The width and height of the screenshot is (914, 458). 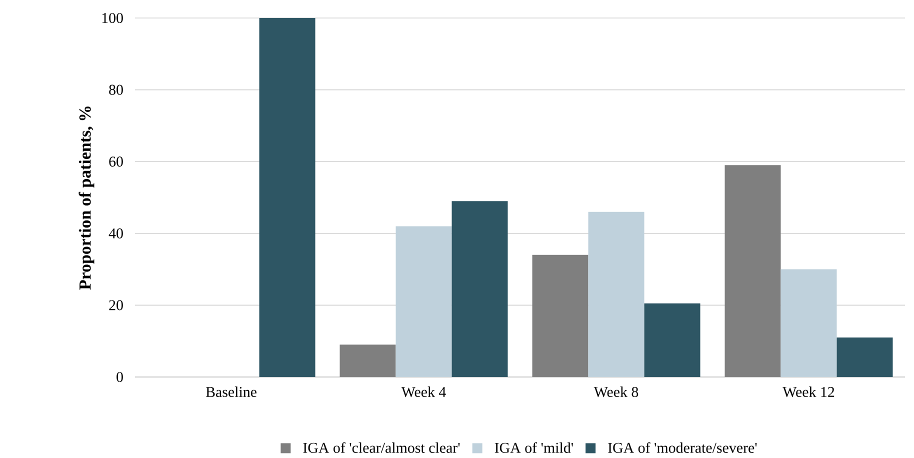 What do you see at coordinates (423, 392) in the screenshot?
I see `x-tick-label: Week 4` at bounding box center [423, 392].